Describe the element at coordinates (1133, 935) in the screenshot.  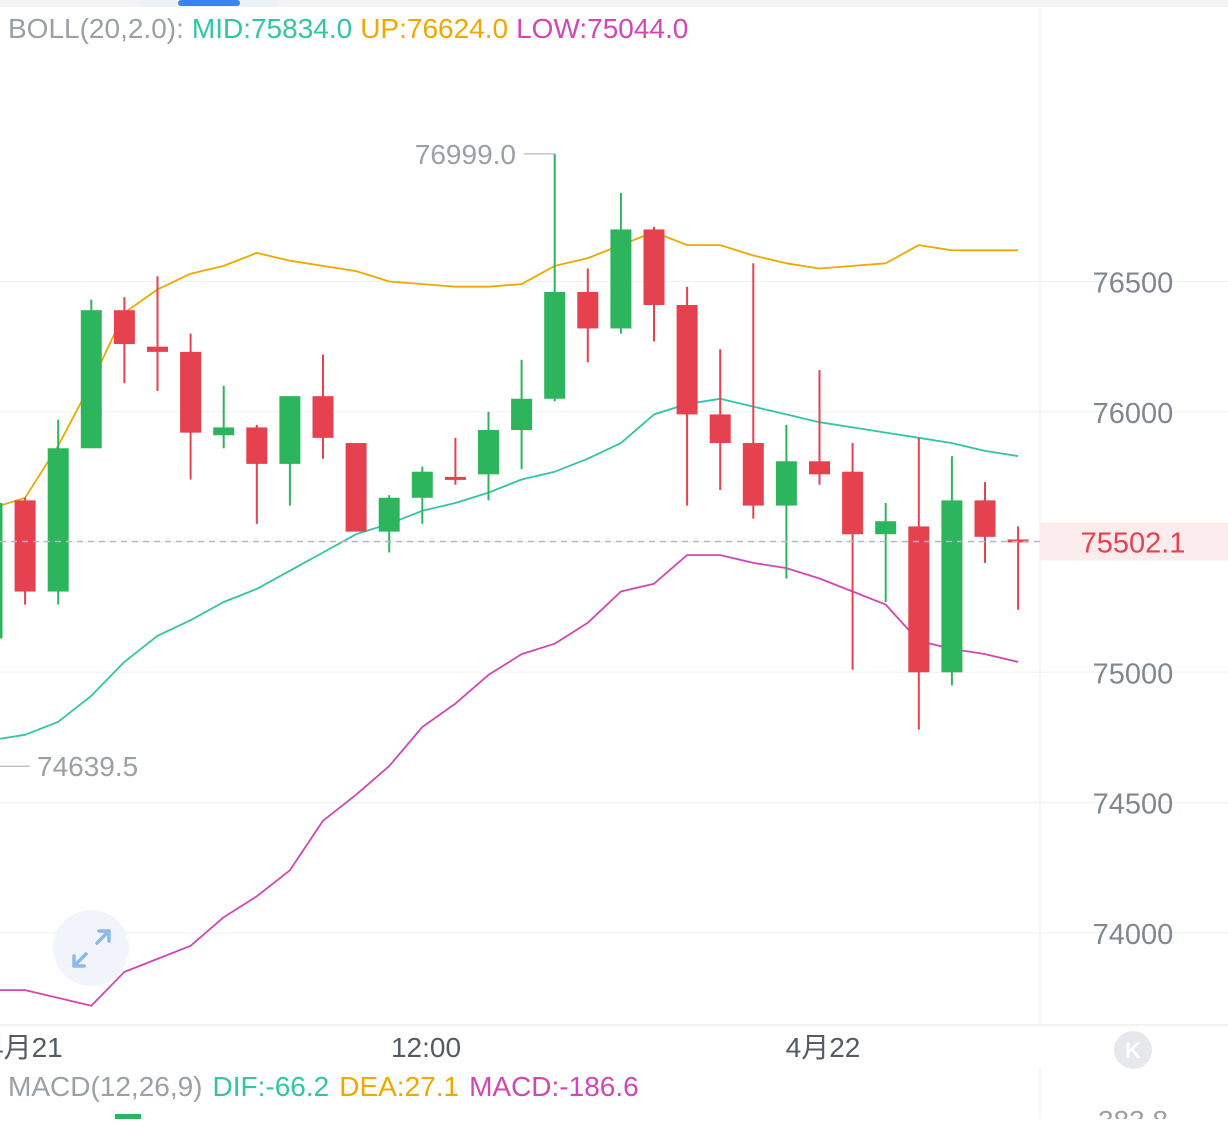
I see `ytick-label: 74000` at that location.